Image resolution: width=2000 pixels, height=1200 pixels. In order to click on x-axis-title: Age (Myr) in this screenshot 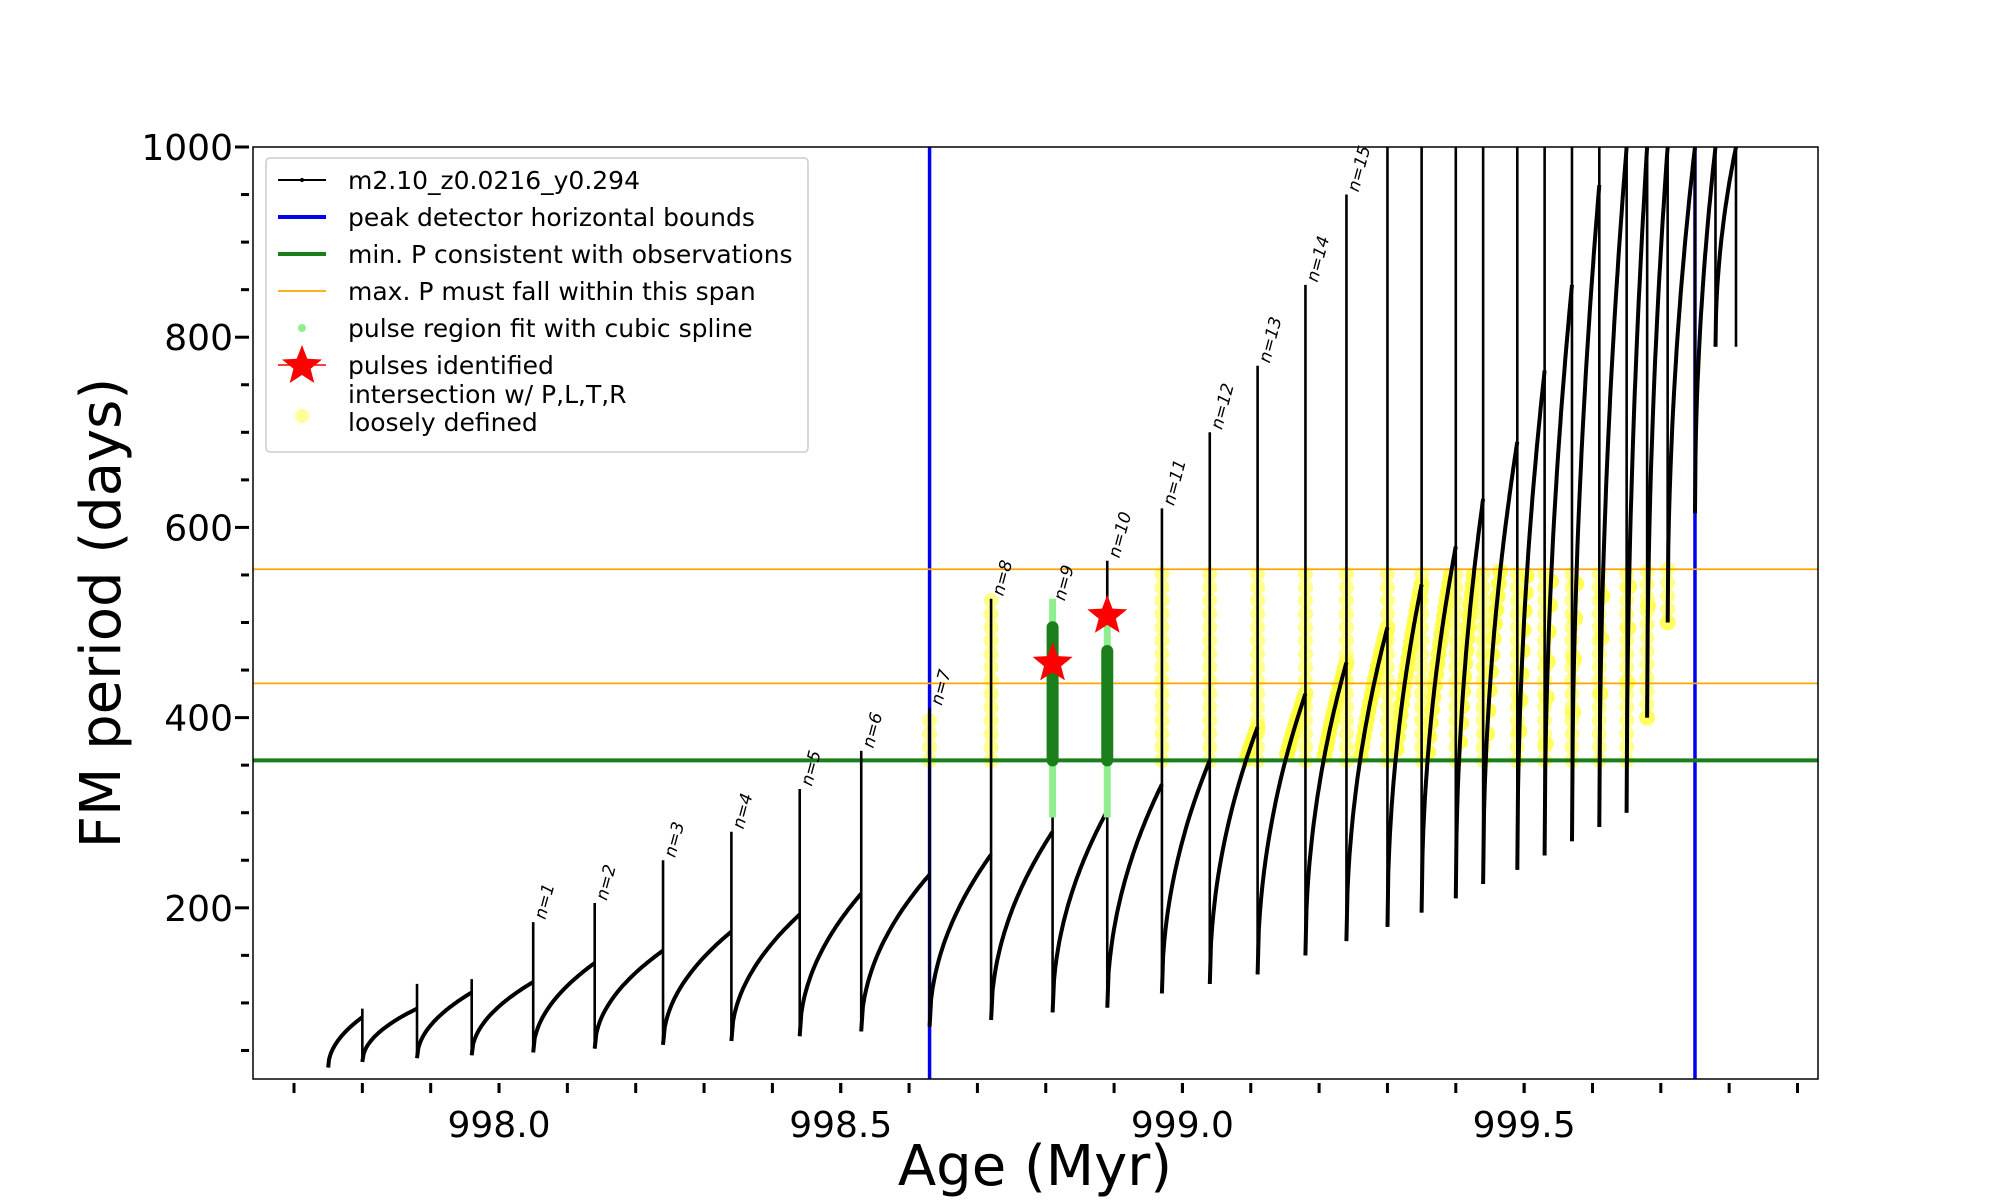, I will do `click(1035, 1166)`.